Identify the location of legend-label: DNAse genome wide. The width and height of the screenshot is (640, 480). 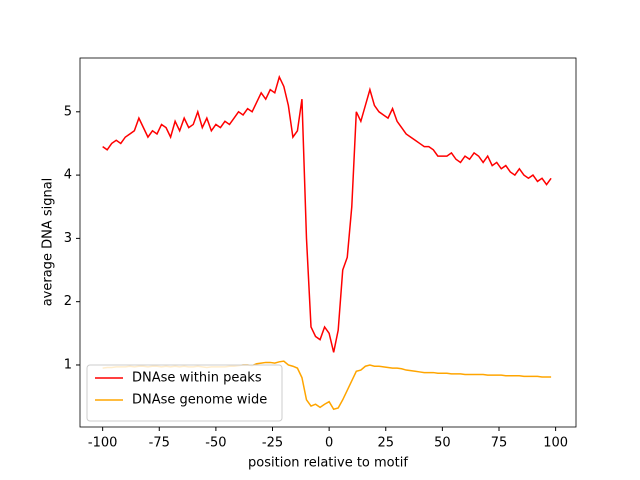
(199, 400).